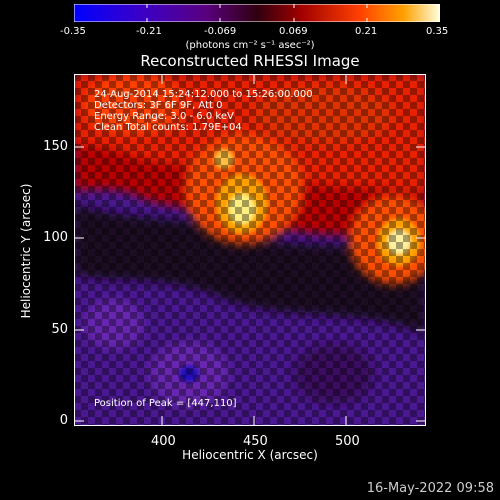 This screenshot has height=500, width=500. I want to click on image-title: Reconstructed RHESSI Image, so click(250, 61).